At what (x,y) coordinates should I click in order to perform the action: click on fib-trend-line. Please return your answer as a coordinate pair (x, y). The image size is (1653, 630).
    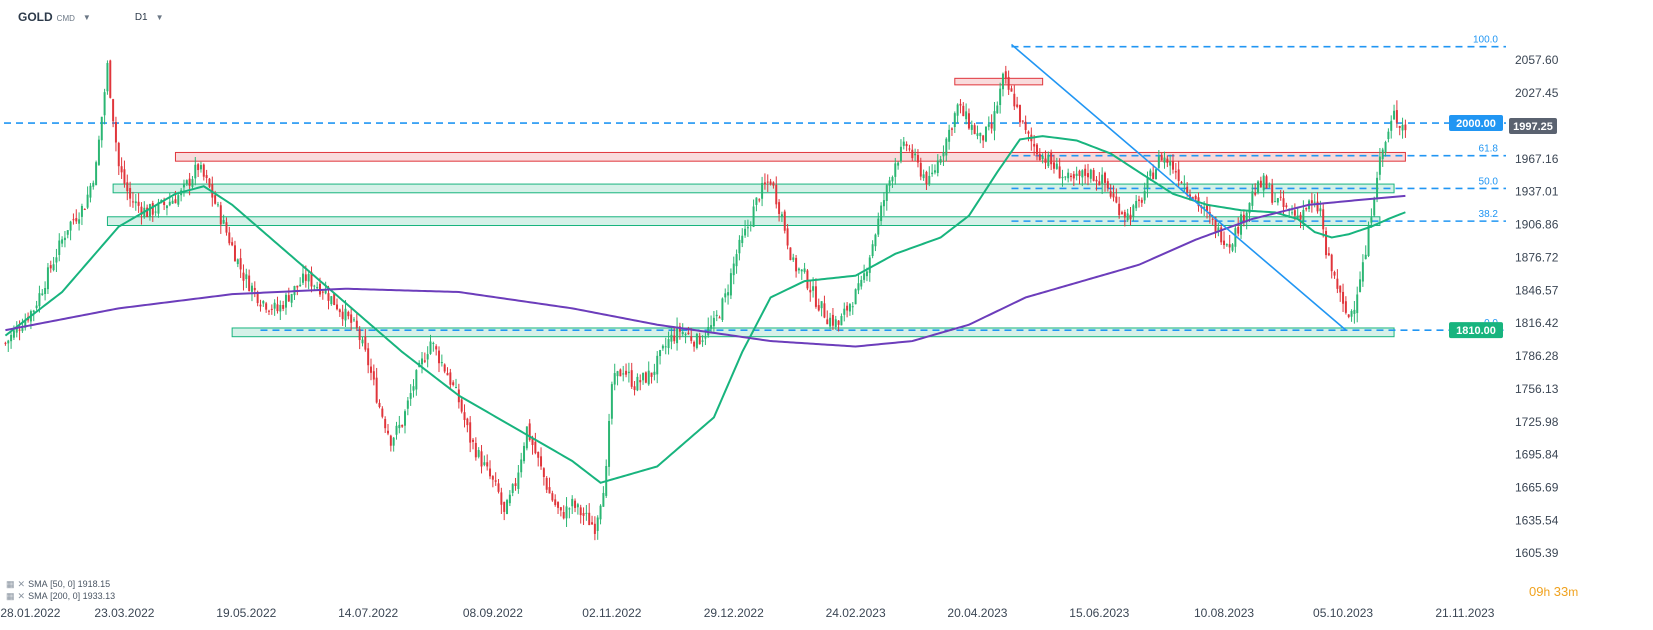
    Looking at the image, I should click on (1178, 187).